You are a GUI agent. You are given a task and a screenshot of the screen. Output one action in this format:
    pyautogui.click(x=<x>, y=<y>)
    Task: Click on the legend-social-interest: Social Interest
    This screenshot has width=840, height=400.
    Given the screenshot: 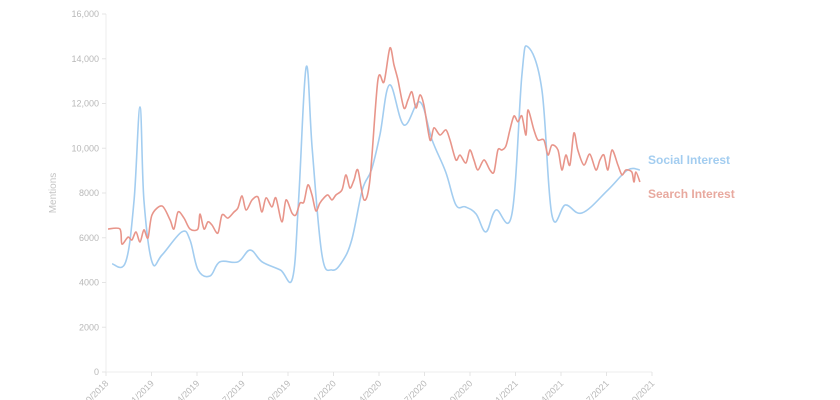 What is the action you would take?
    pyautogui.click(x=689, y=160)
    